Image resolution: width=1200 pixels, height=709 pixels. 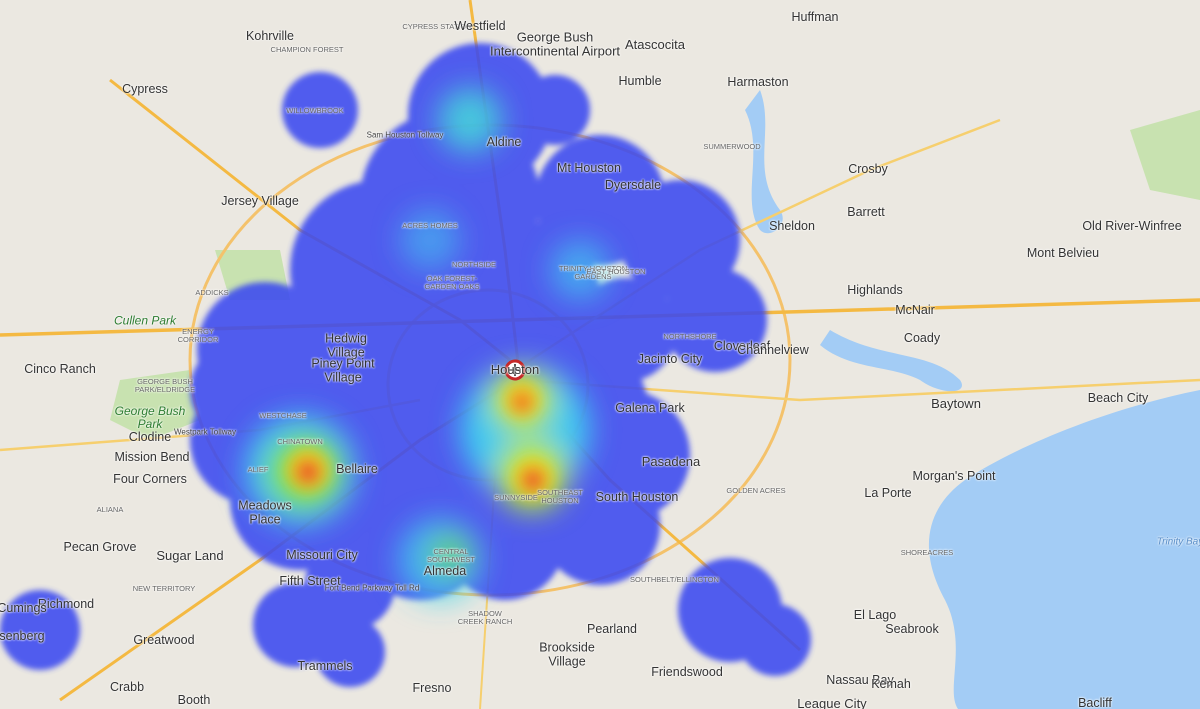 I want to click on place-label: Huffman, so click(x=815, y=17).